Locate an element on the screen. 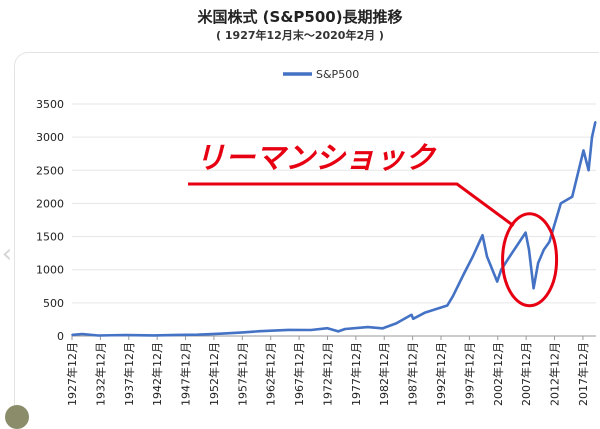 The width and height of the screenshot is (600, 429). y-tick-label: 0 is located at coordinates (60, 336).